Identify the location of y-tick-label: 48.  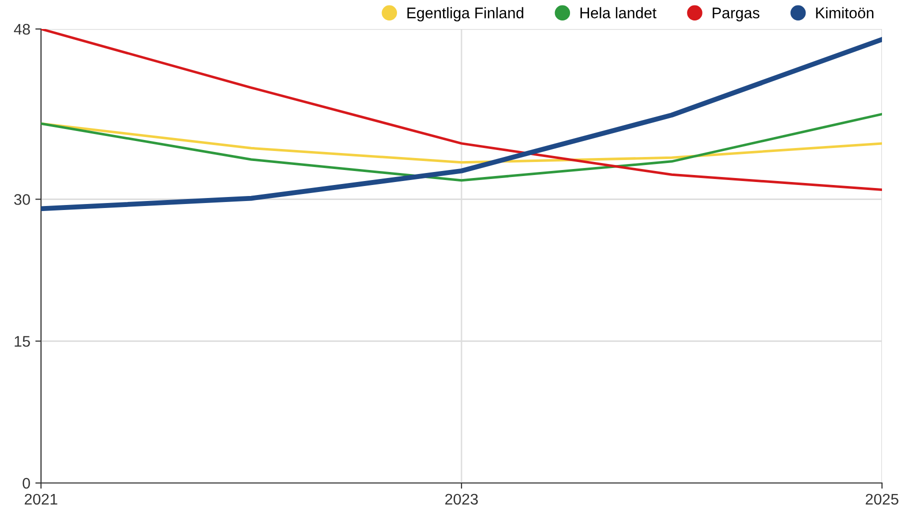
(22, 29).